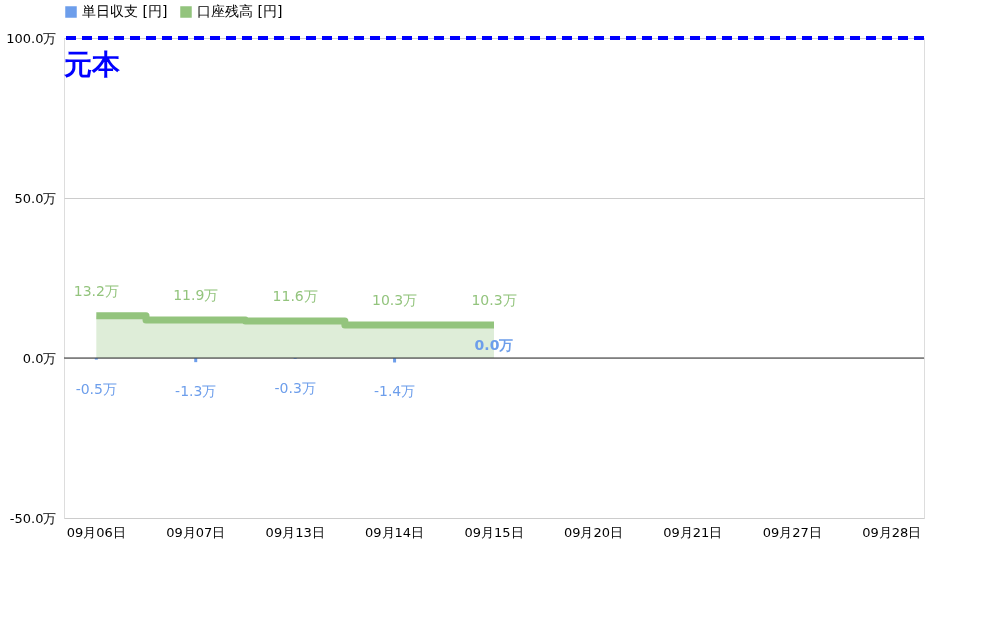 Image resolution: width=1008 pixels, height=625 pixels. Describe the element at coordinates (39, 358) in the screenshot. I see `y-tick-label: 0.0万` at that location.